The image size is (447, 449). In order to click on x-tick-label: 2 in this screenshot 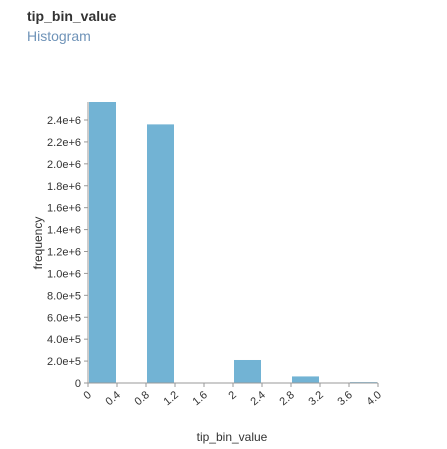, I will do `click(233, 395)`.